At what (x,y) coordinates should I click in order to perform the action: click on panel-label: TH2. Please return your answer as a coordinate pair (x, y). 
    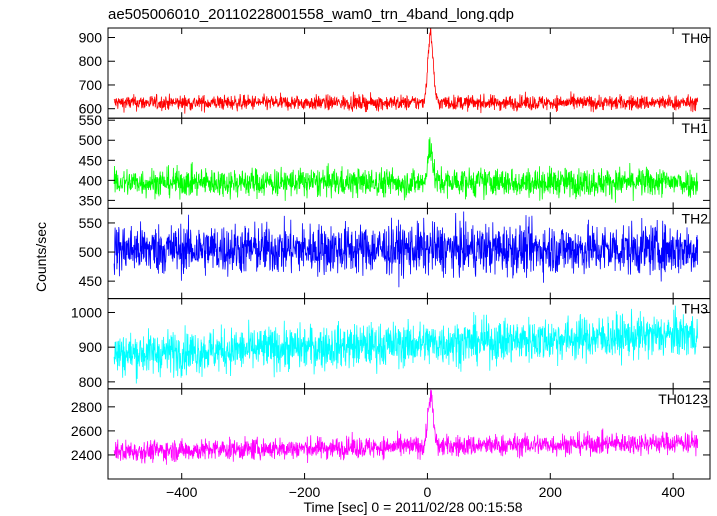
    Looking at the image, I should click on (695, 218).